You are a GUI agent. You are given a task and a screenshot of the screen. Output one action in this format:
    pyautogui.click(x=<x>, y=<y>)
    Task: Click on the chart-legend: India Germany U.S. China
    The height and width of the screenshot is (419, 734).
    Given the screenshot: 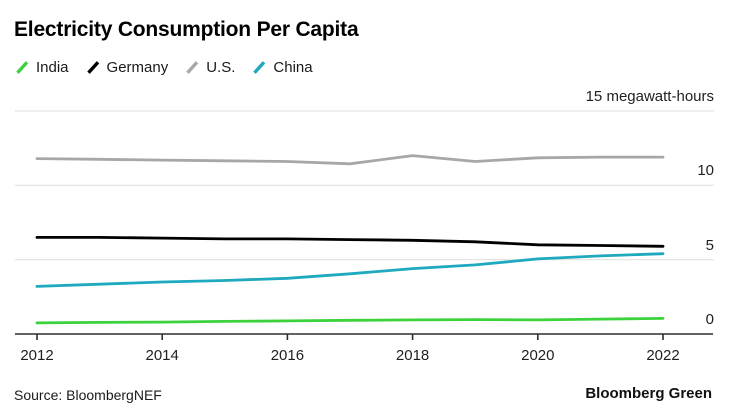 What is the action you would take?
    pyautogui.click(x=164, y=67)
    